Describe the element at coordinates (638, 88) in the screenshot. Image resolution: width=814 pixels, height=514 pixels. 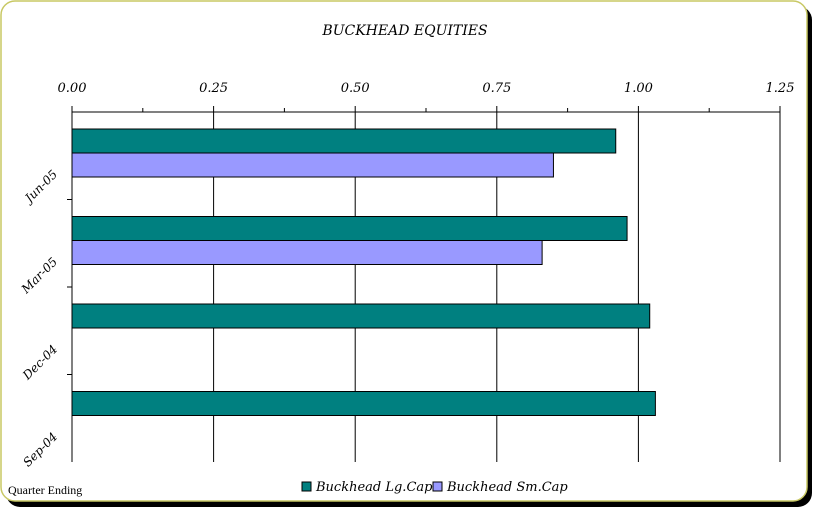
I see `x-tick-label: 1.00` at that location.